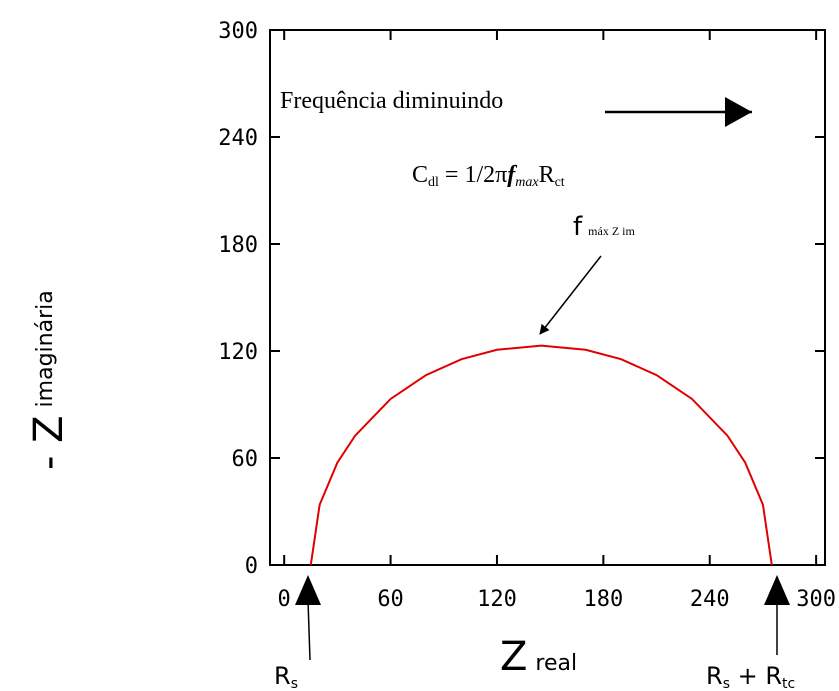 This screenshot has width=839, height=691. I want to click on y-tick-label: 240, so click(238, 138).